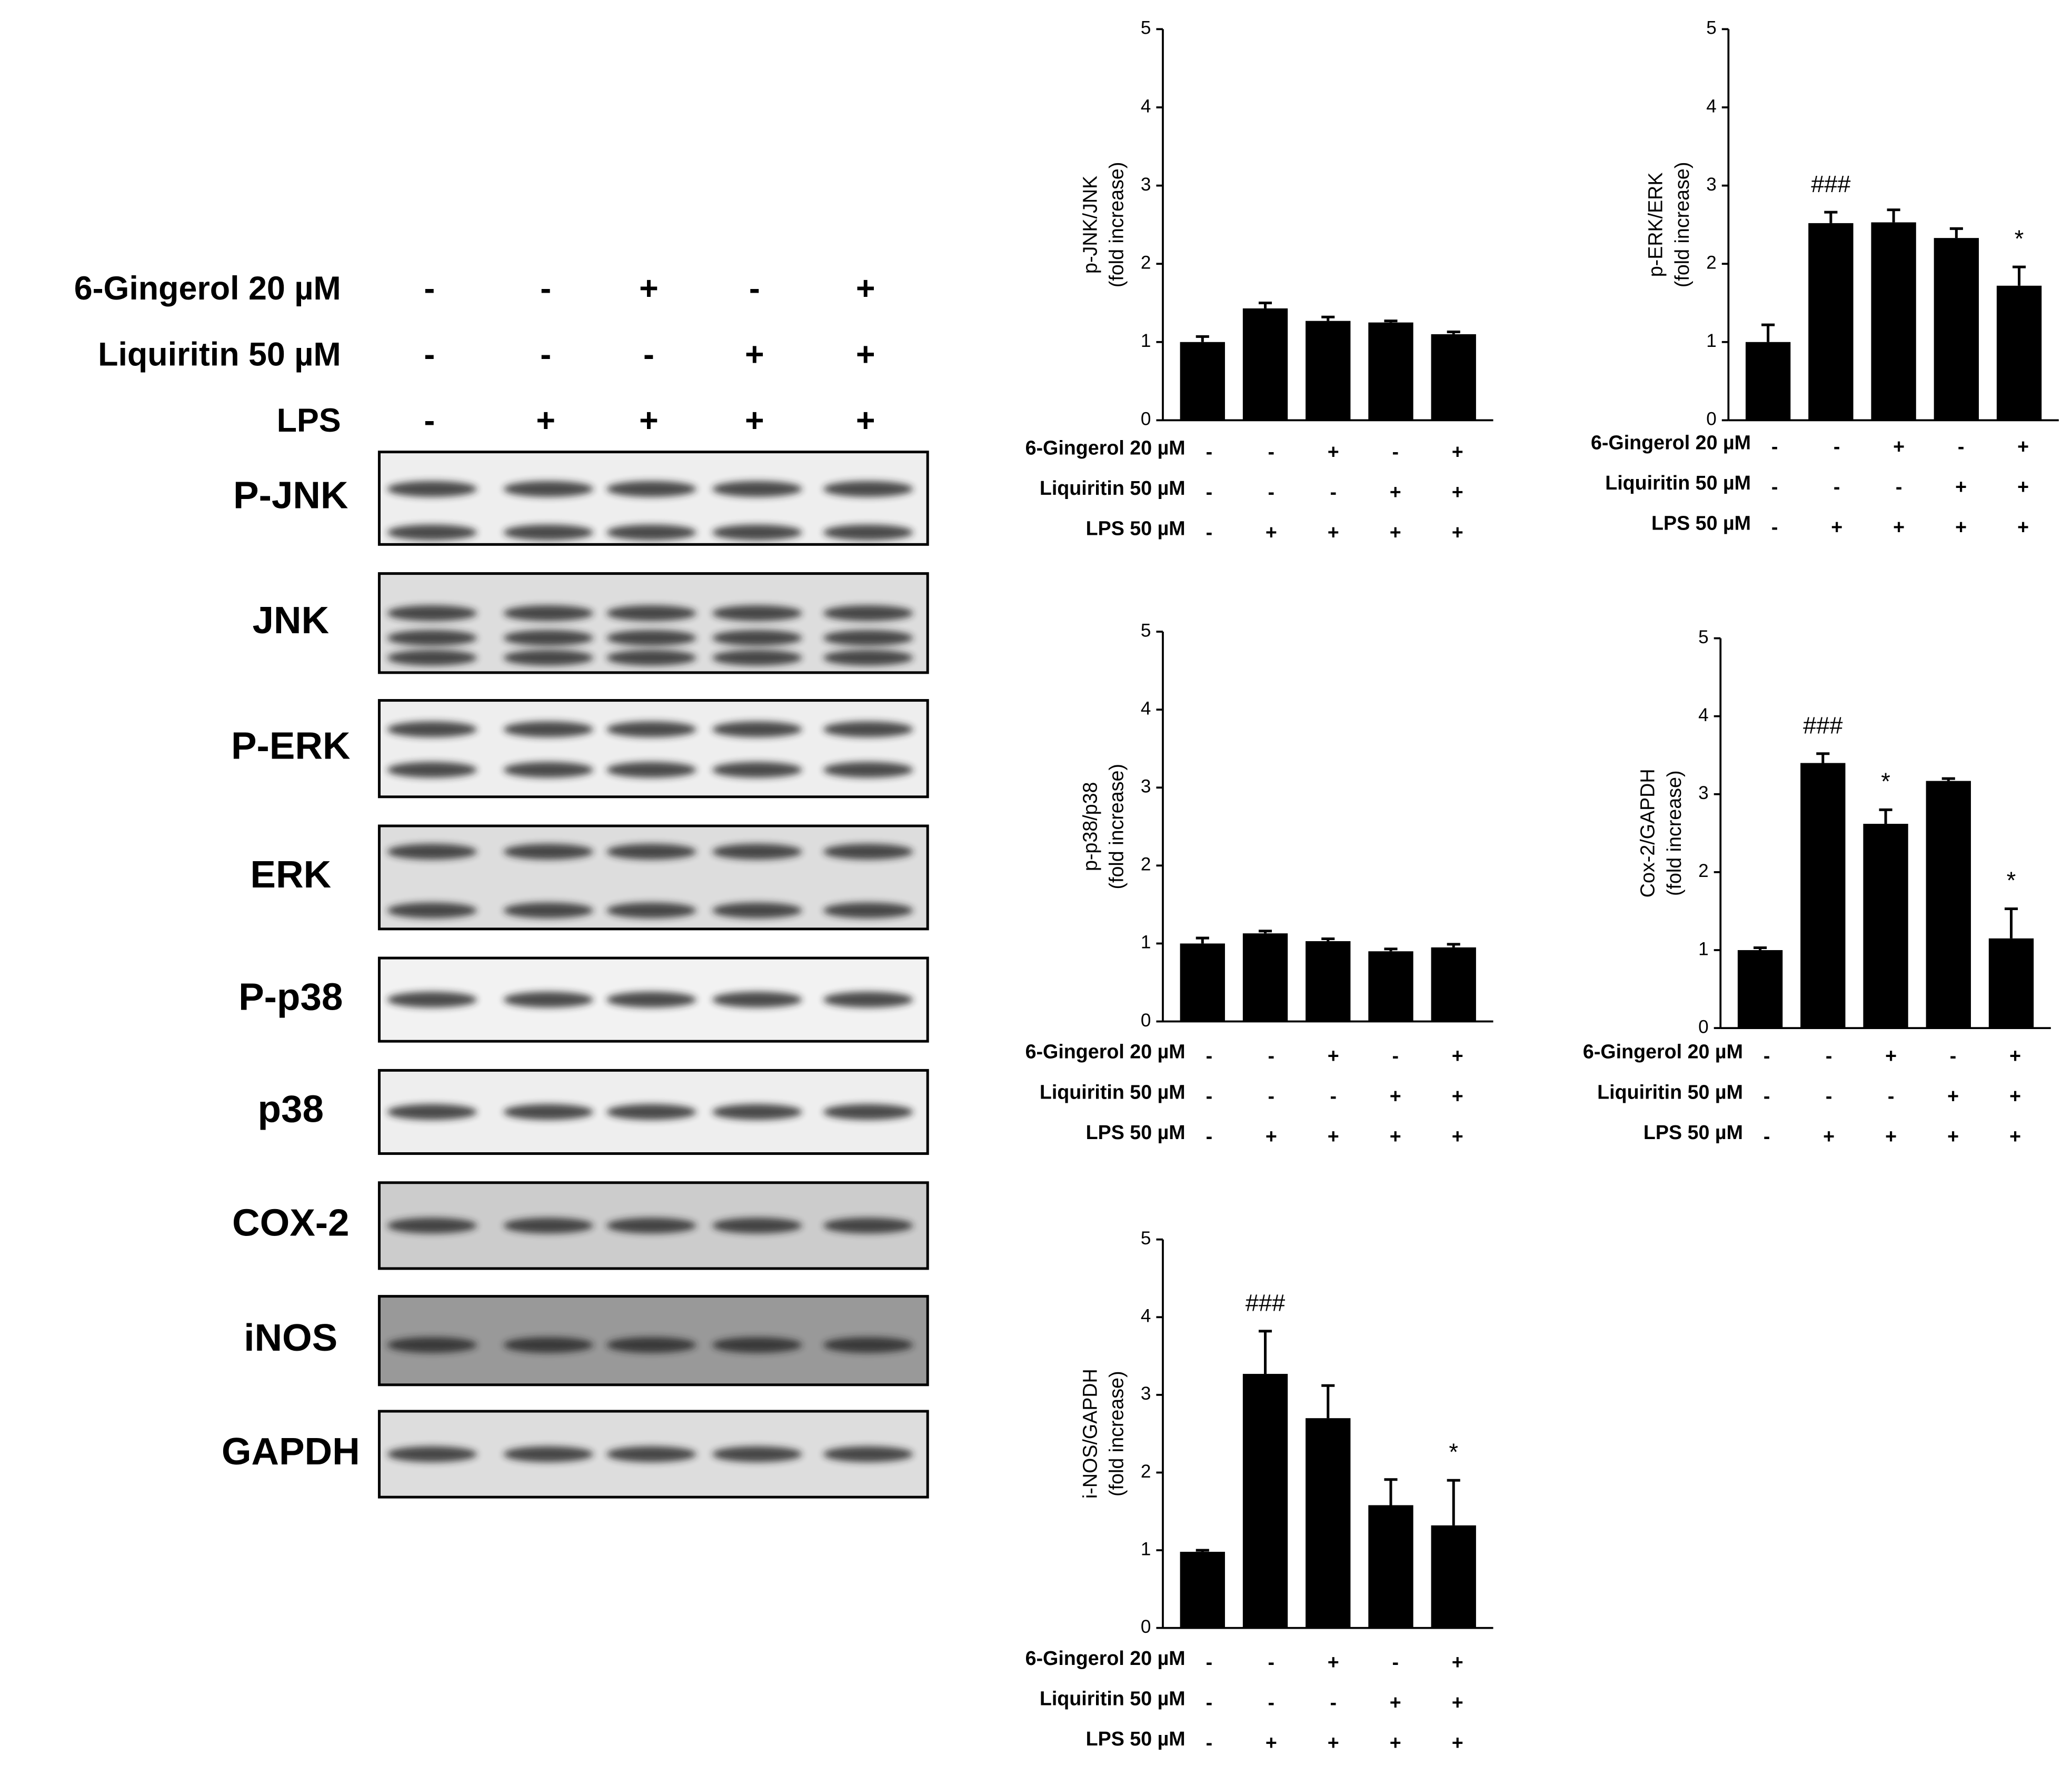  I want to click on y-tick-label: 4, so click(1711, 106).